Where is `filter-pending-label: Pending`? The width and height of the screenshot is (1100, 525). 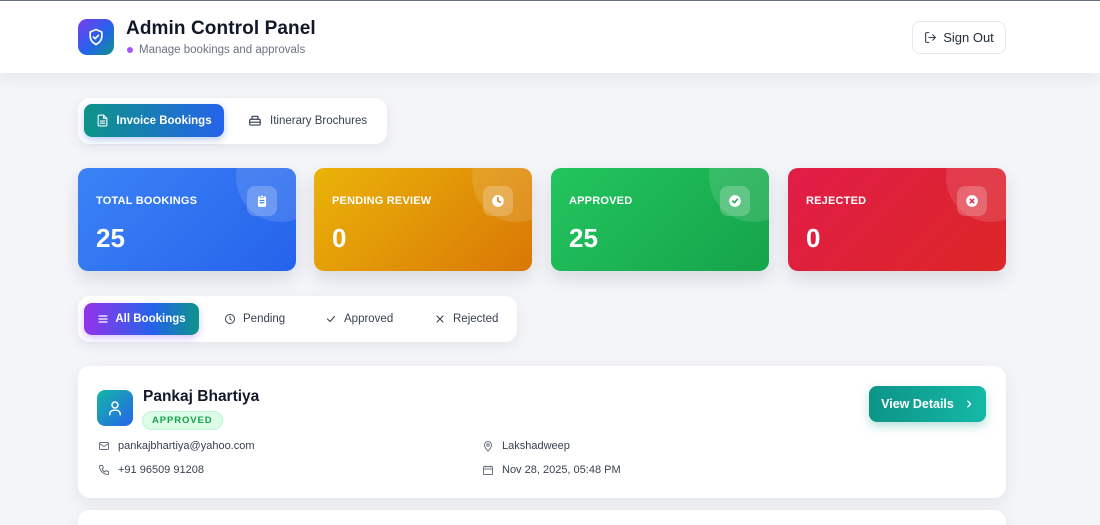
filter-pending-label: Pending is located at coordinates (264, 319).